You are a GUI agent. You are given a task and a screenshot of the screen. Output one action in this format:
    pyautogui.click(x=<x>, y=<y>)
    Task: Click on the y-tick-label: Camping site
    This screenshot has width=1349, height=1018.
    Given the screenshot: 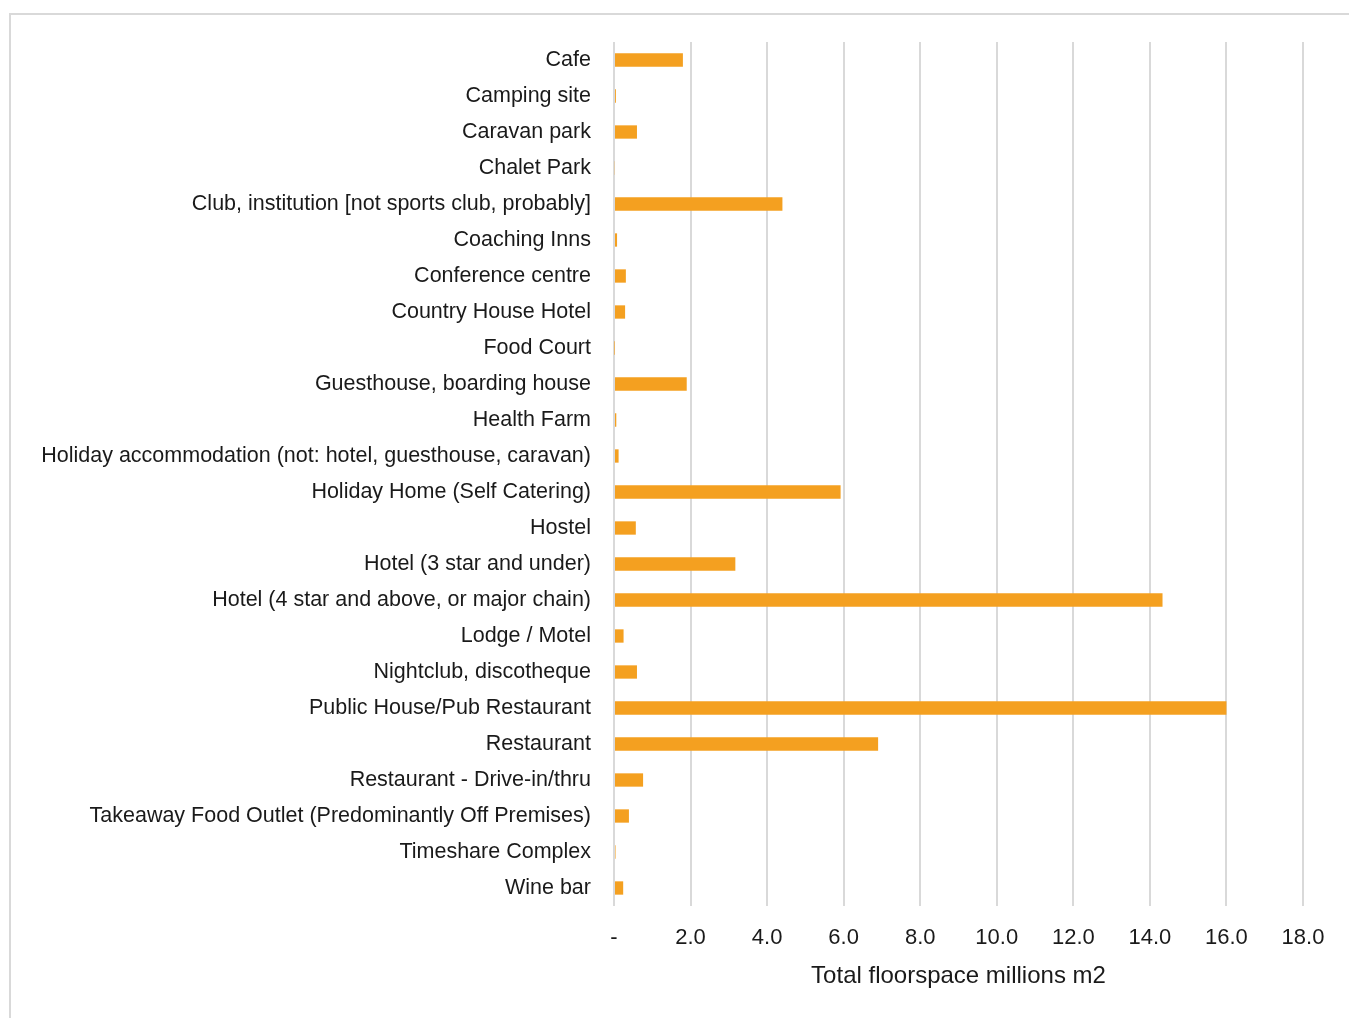 What is the action you would take?
    pyautogui.click(x=528, y=94)
    